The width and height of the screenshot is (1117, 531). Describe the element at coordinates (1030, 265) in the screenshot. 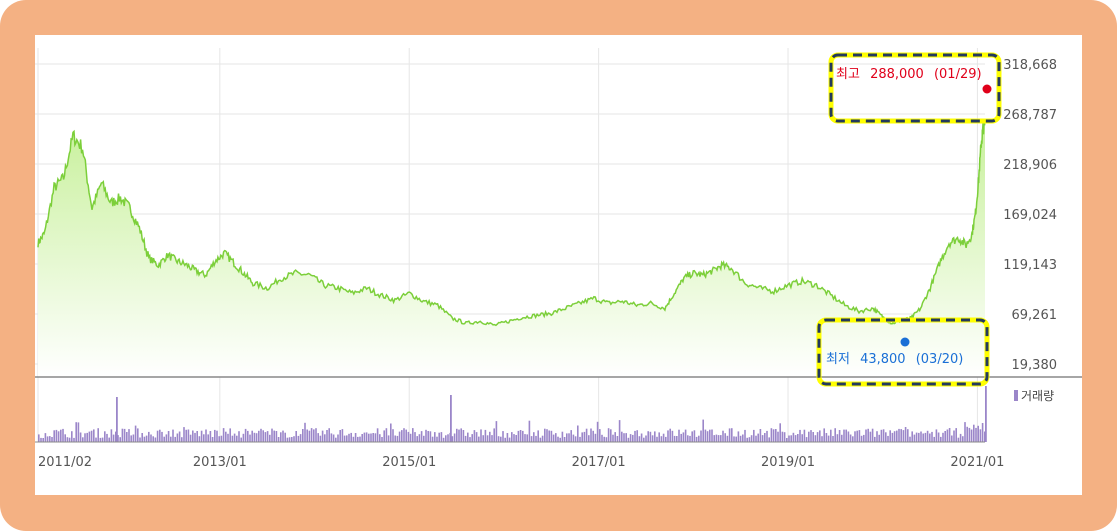

I see `y-tick-label: 119,143` at that location.